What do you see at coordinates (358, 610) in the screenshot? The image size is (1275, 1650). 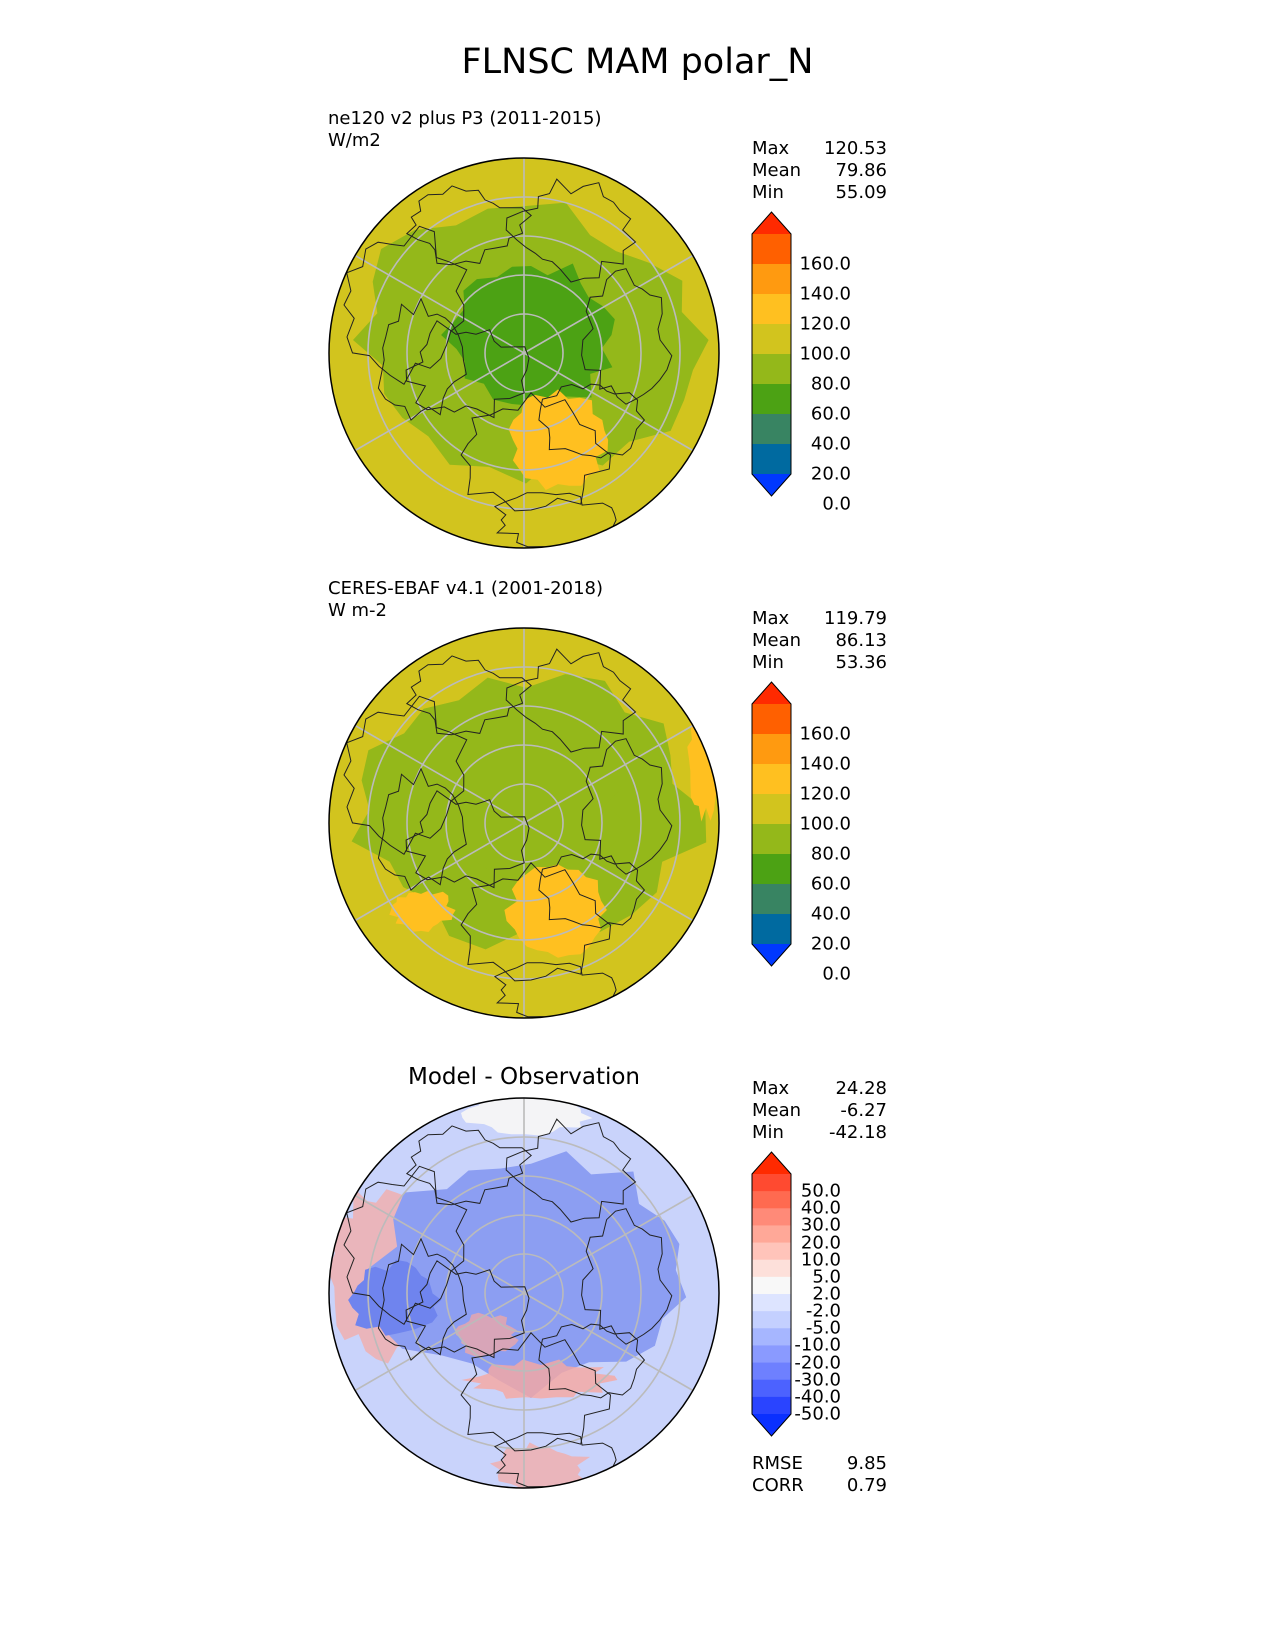 I see `obs-units-label: W m-2` at bounding box center [358, 610].